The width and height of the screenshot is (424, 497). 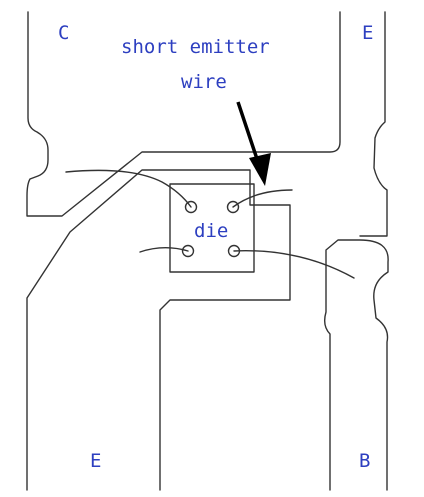 I want to click on bond-wire-base, so click(x=294, y=264).